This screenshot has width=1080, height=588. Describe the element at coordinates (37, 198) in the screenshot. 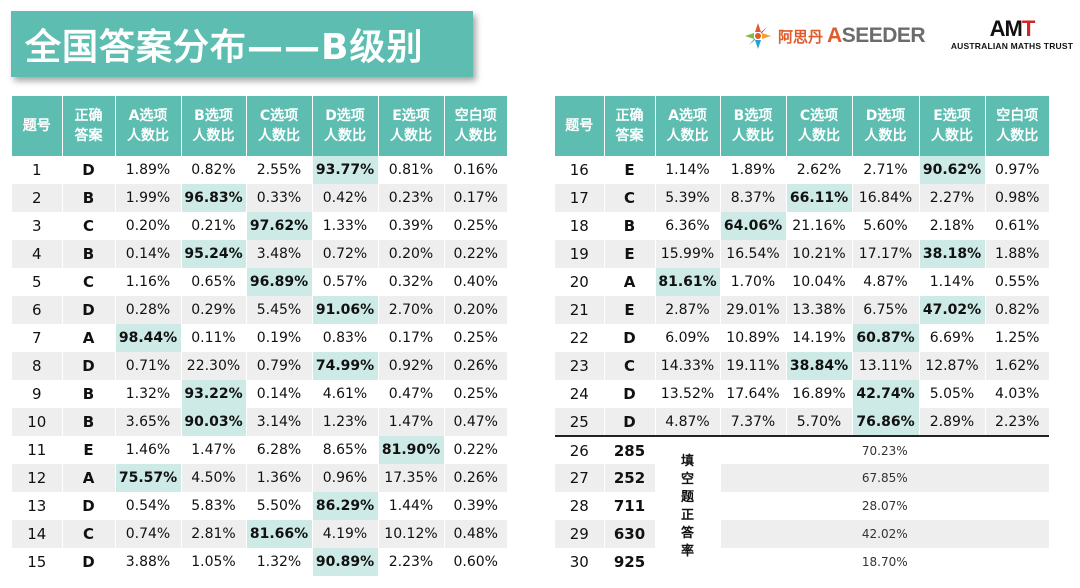

I see `question-number: 2` at that location.